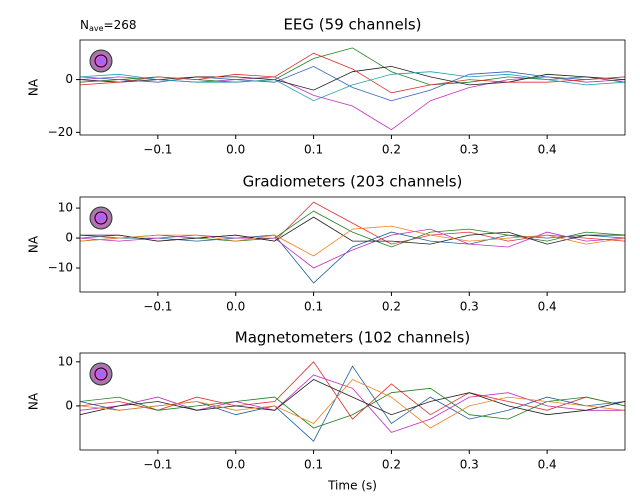 The image size is (640, 500). What do you see at coordinates (352, 338) in the screenshot?
I see `panel-title: Magnetometers (102 channels)` at bounding box center [352, 338].